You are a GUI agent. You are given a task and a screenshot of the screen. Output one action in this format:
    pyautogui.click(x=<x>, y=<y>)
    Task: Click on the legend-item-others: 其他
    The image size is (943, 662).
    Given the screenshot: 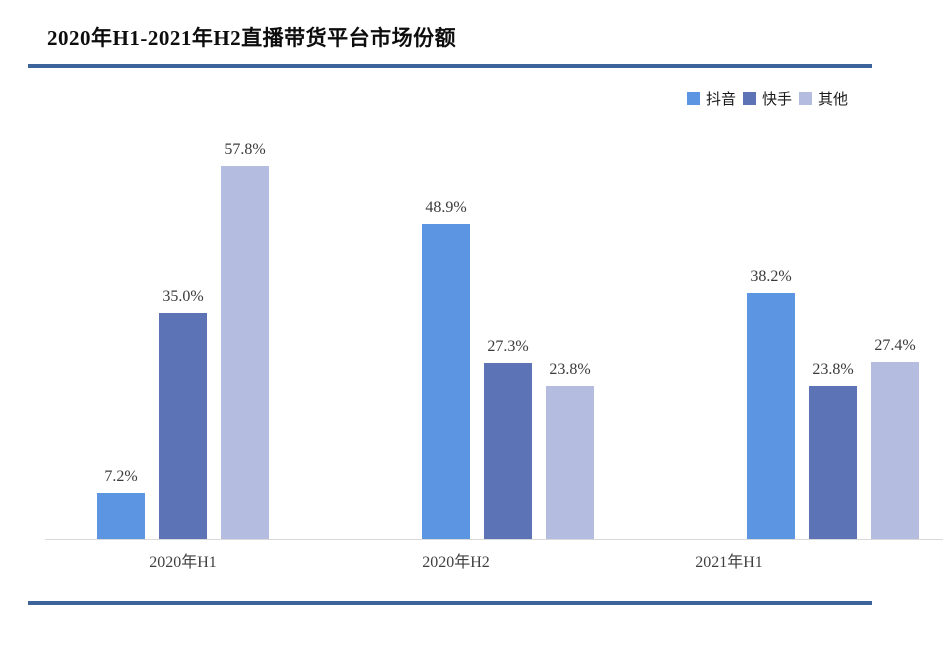 What is the action you would take?
    pyautogui.click(x=823, y=98)
    